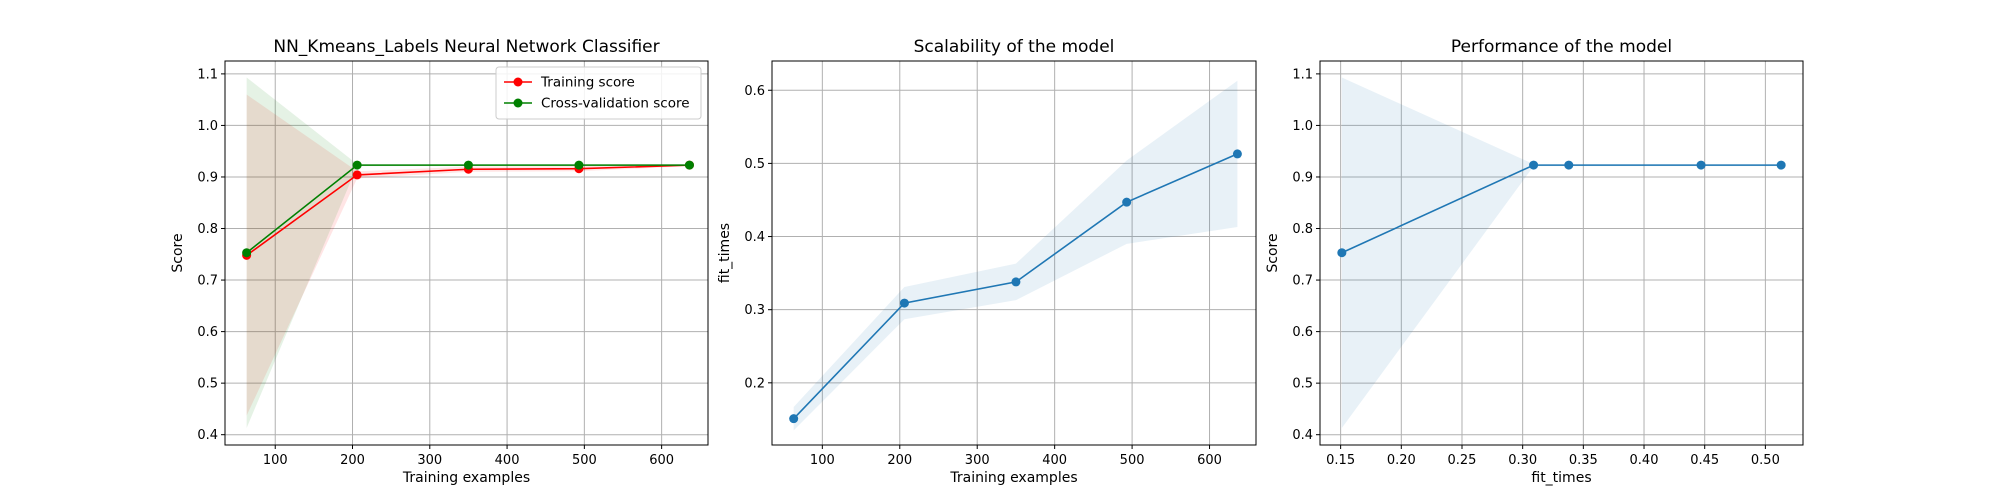  What do you see at coordinates (1765, 460) in the screenshot?
I see `x-tick-label-7: 0.50` at bounding box center [1765, 460].